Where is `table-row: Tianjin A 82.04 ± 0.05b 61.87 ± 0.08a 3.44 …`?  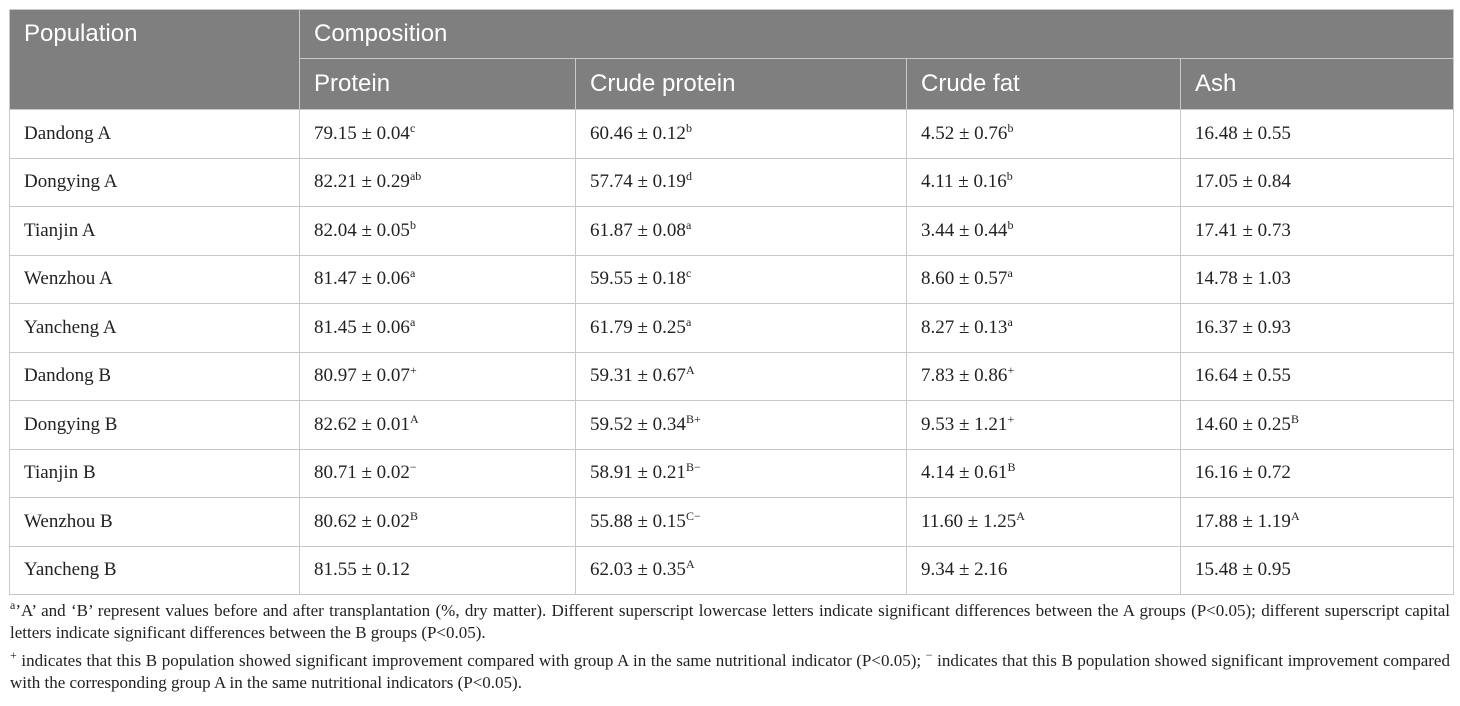 table-row: Tianjin A 82.04 ± 0.05b 61.87 ± 0.08a 3.44 … is located at coordinates (732, 231).